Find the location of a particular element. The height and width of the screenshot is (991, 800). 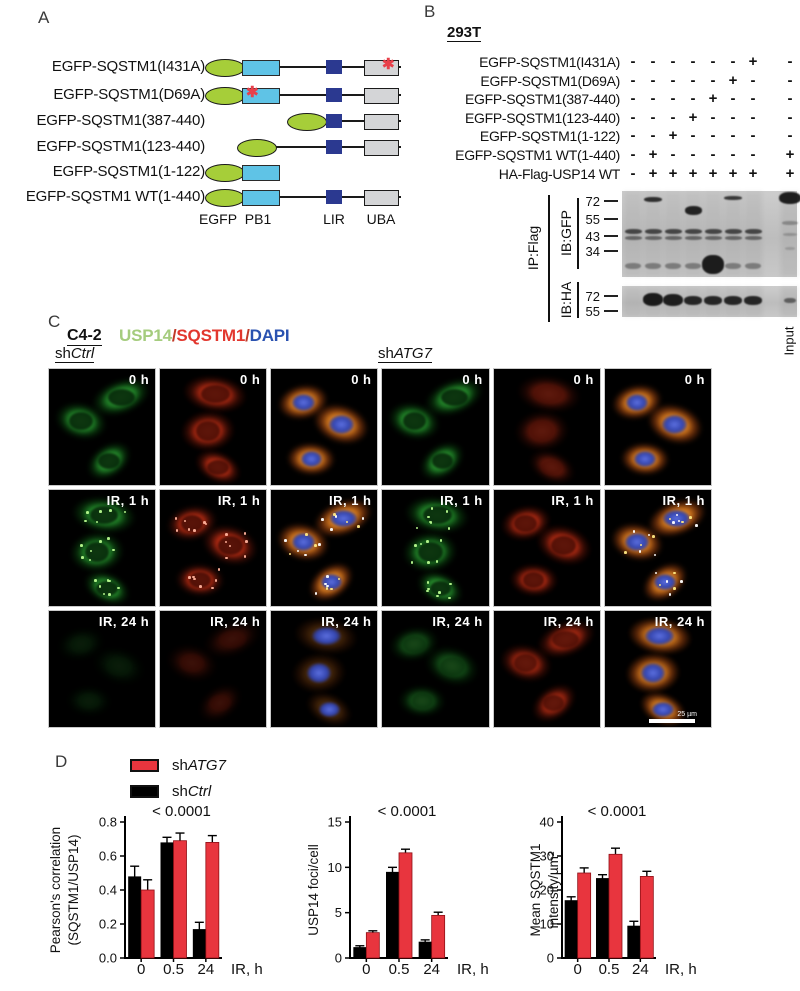

y-axis-label: Pearson's correlation is located at coordinates (55, 890).